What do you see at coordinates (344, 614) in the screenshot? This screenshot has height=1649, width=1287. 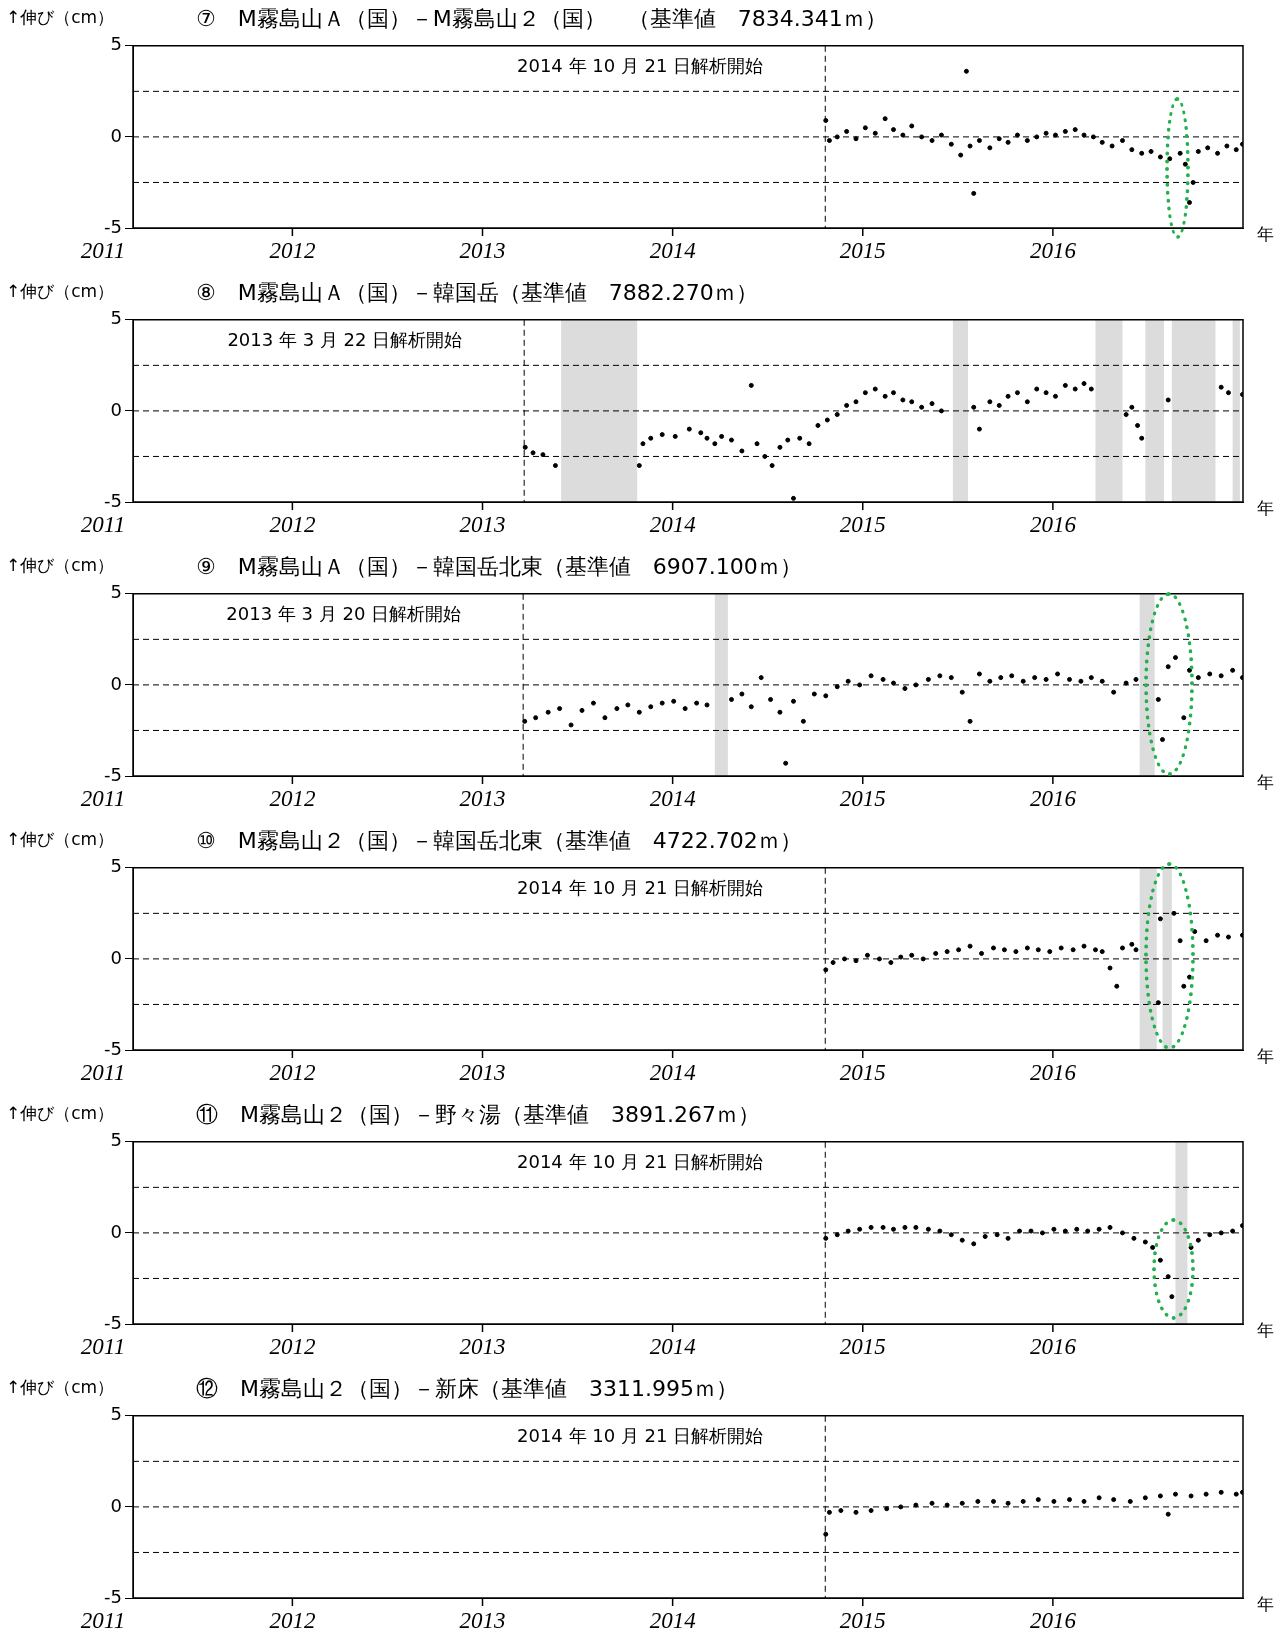 I see `ref-line-label: 2013 年 3 月 20 日解析開始` at bounding box center [344, 614].